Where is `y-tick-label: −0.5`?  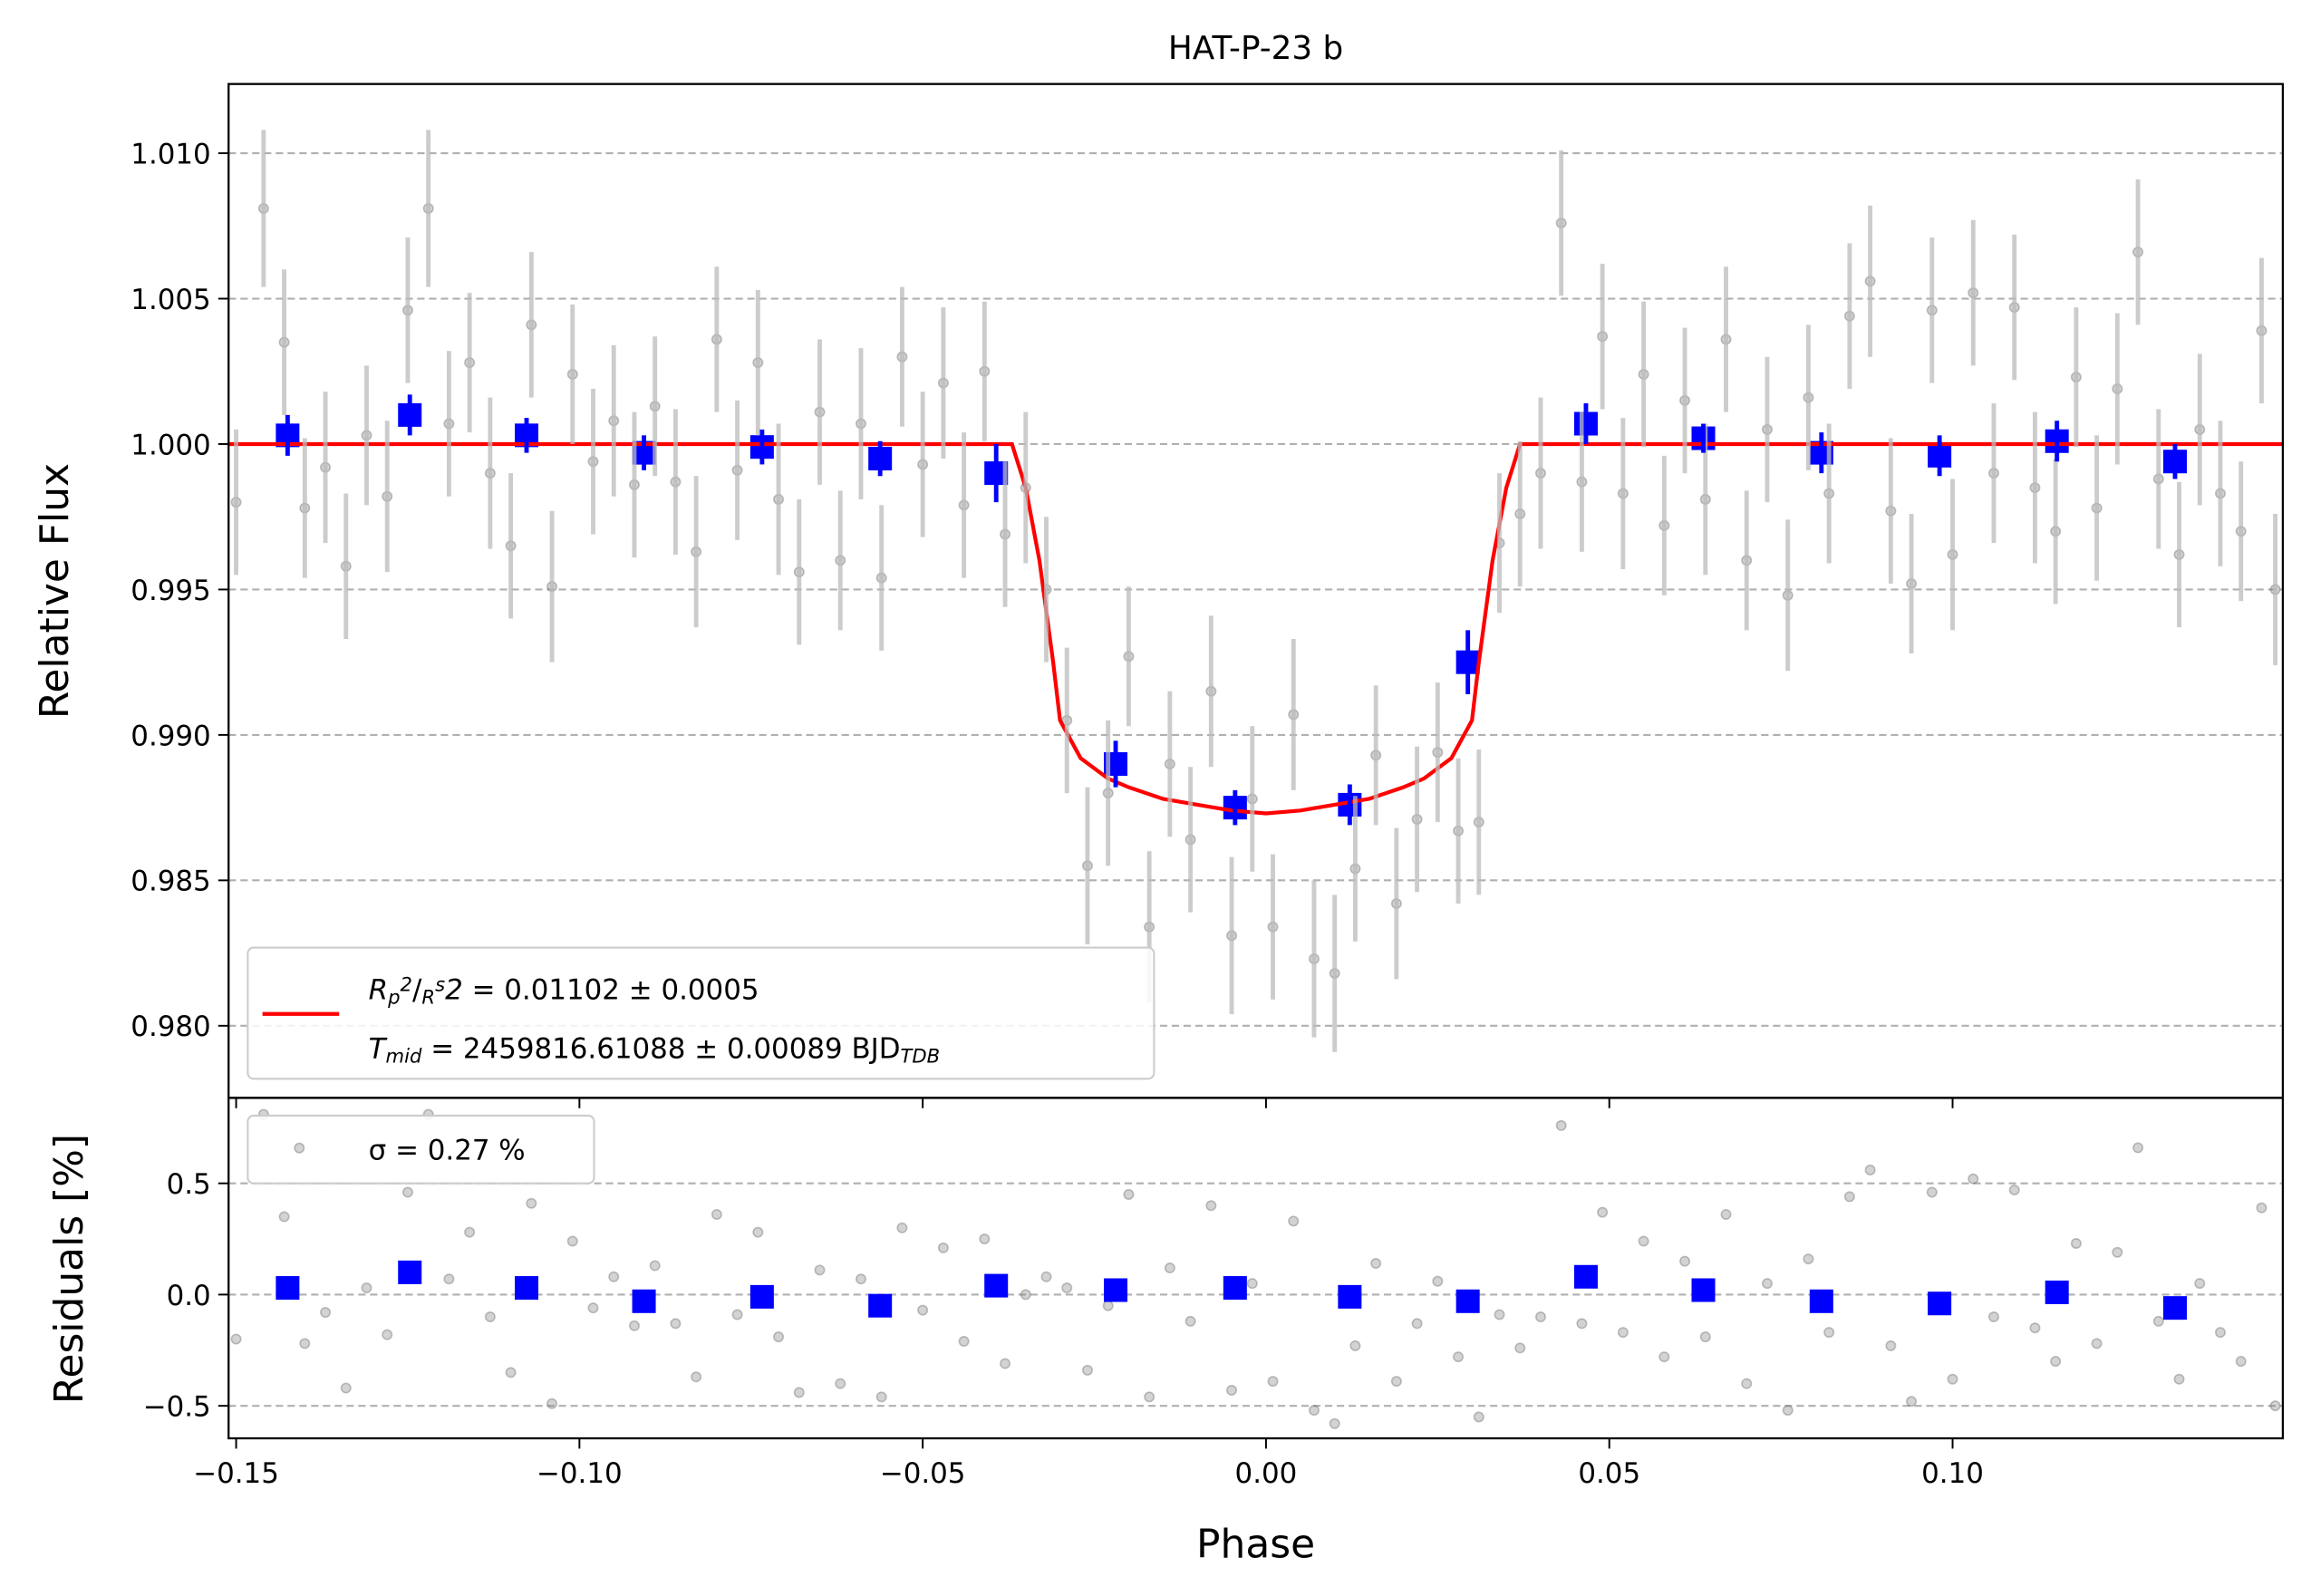 y-tick-label: −0.5 is located at coordinates (177, 1407).